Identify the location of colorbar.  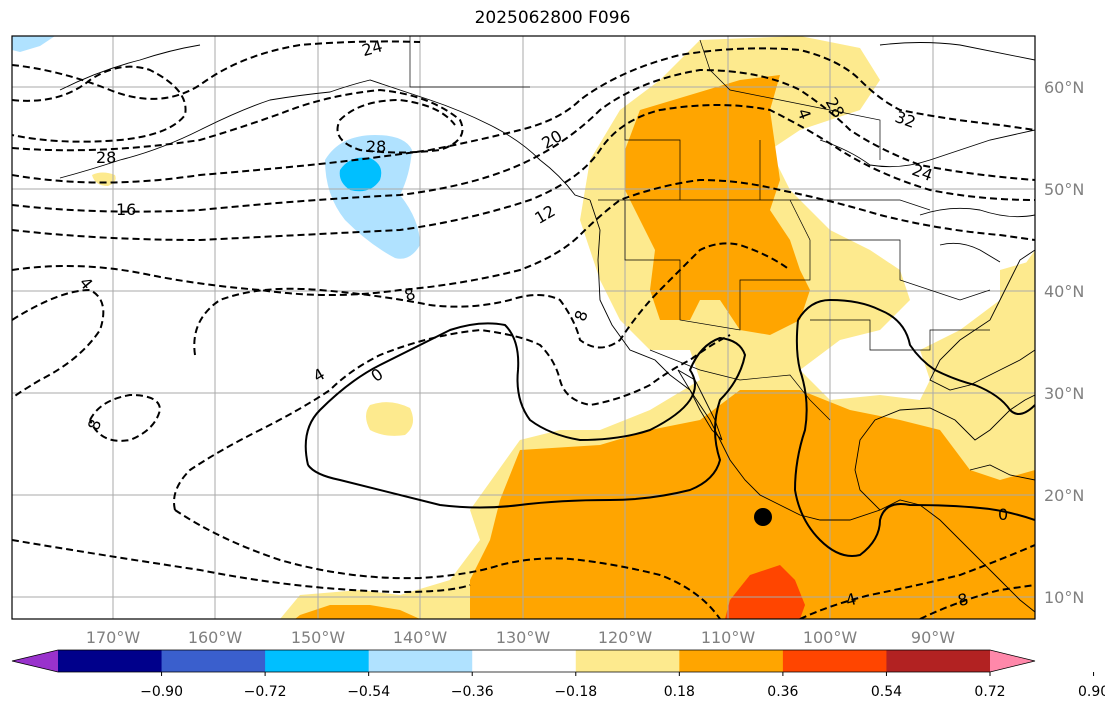
(523, 661).